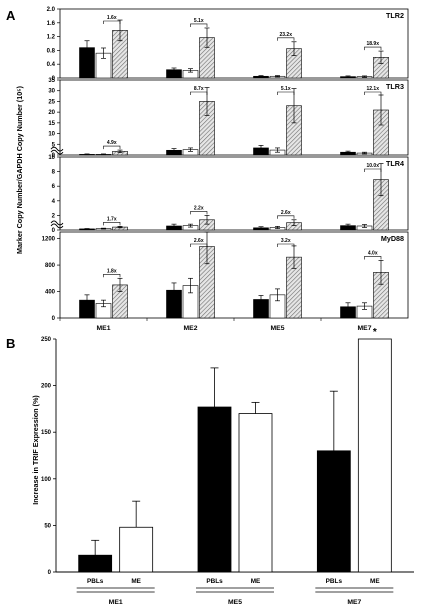 The height and width of the screenshot is (612, 424). I want to click on panel-b-tick-label: 0, so click(50, 573).